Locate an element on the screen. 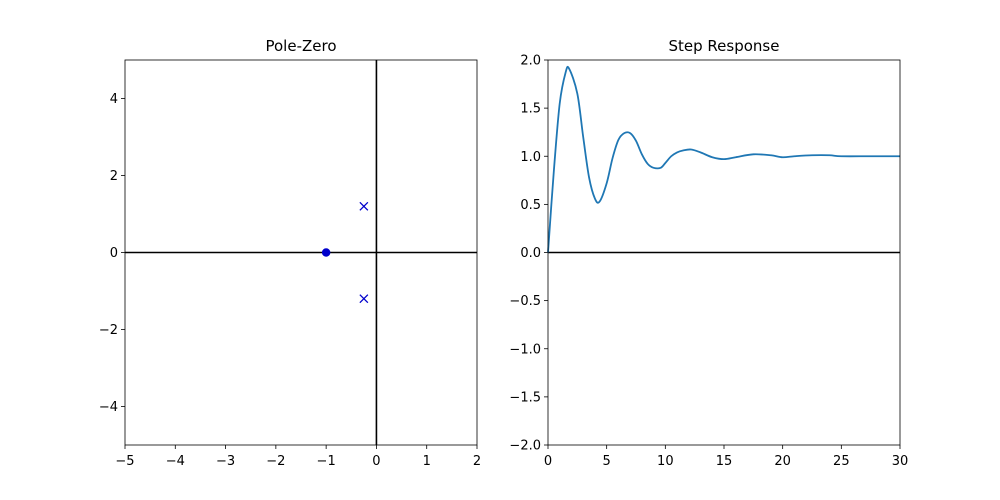 The height and width of the screenshot is (500, 1000). chart-title: Step Response is located at coordinates (724, 46).